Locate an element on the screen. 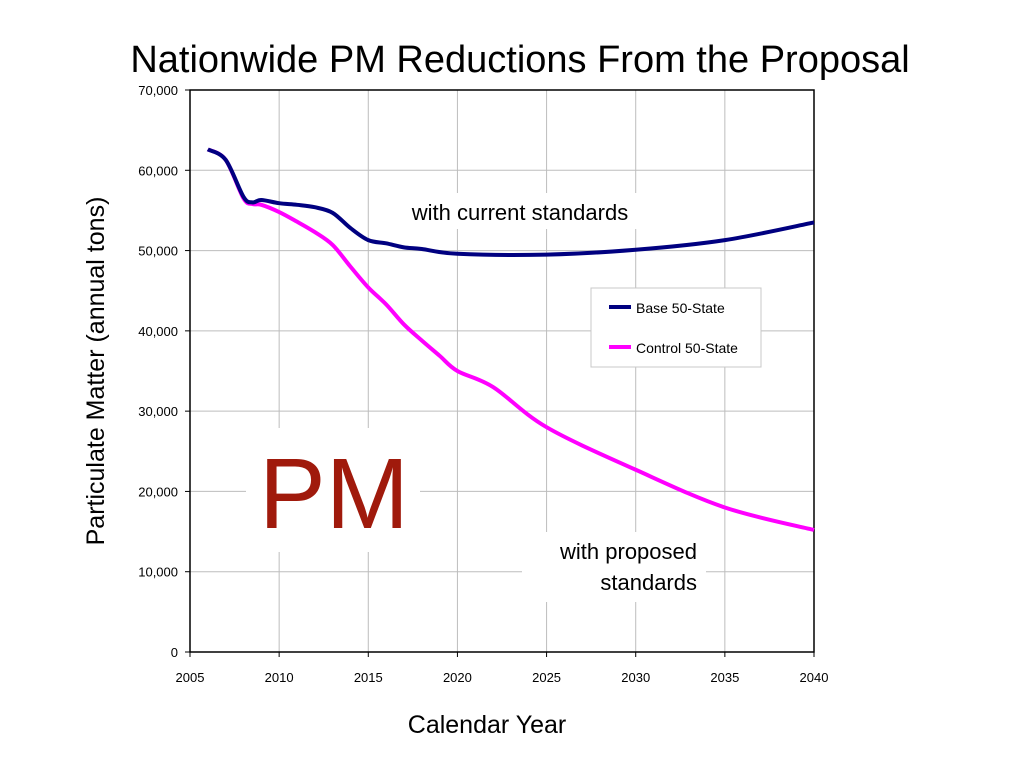 This screenshot has width=1024, height=768. annotation-proposed-line2: standards is located at coordinates (648, 582).